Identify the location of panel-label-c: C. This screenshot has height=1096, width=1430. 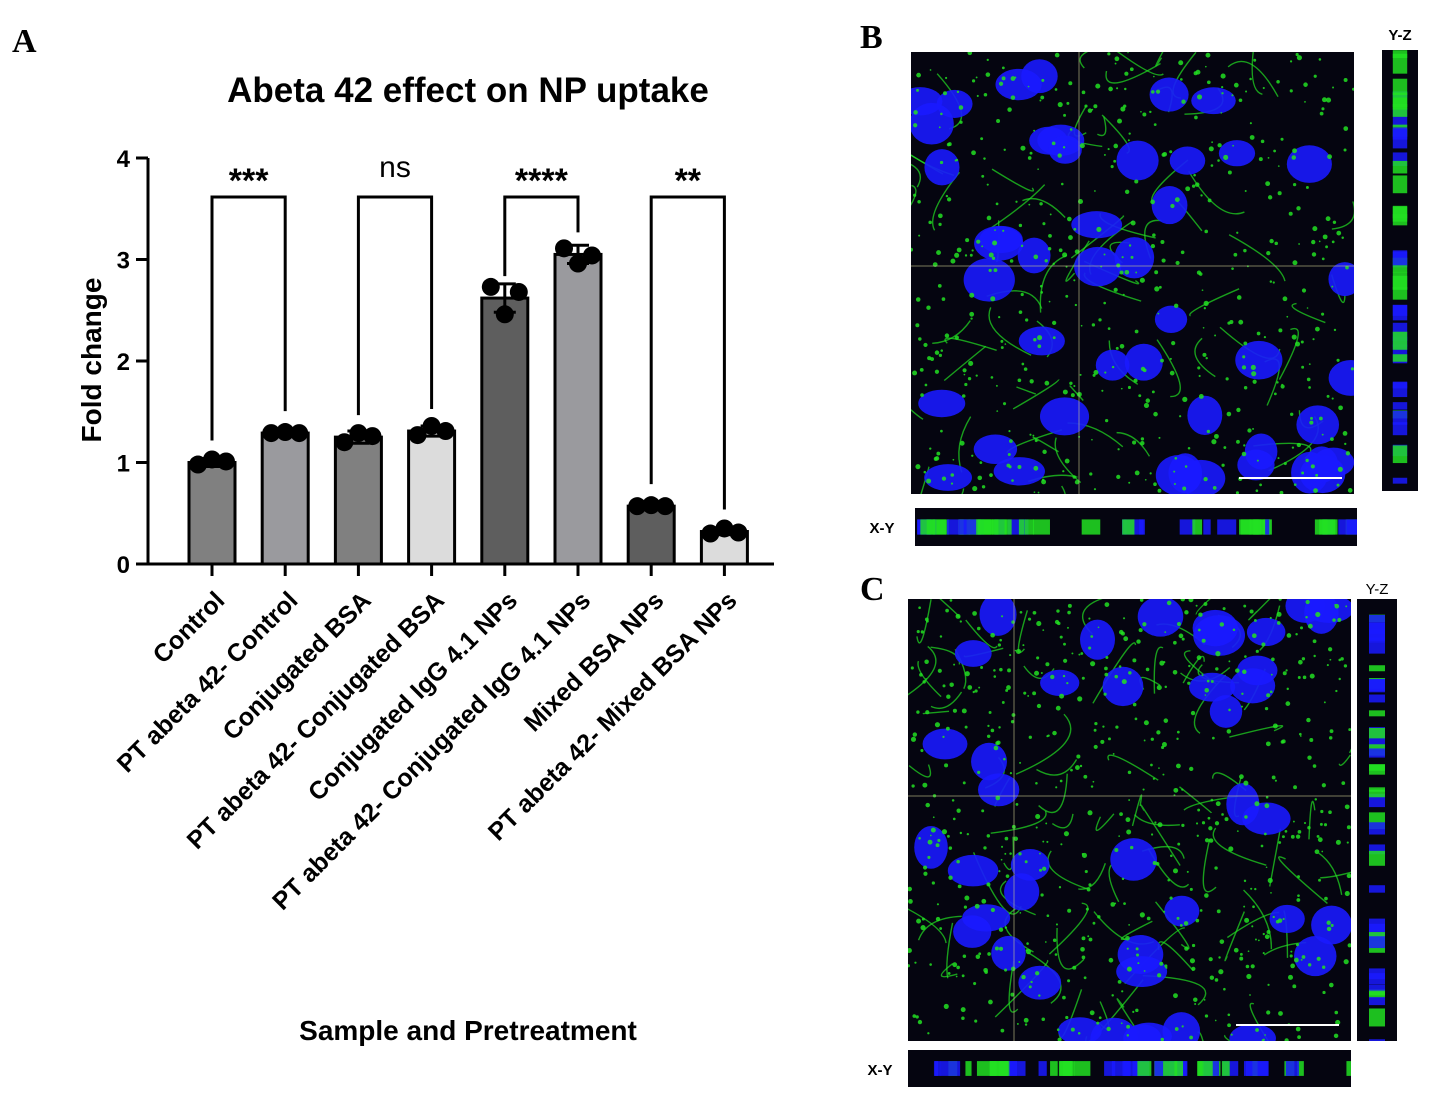
(872, 589).